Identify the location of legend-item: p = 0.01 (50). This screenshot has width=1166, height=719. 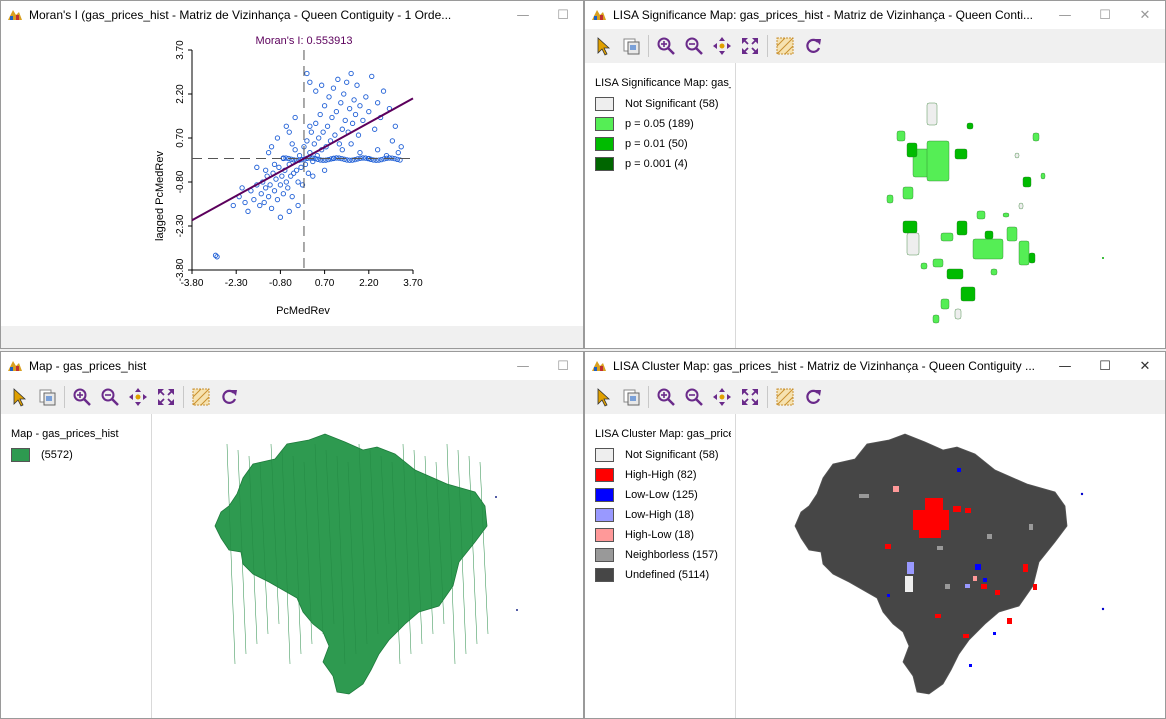
(665, 144).